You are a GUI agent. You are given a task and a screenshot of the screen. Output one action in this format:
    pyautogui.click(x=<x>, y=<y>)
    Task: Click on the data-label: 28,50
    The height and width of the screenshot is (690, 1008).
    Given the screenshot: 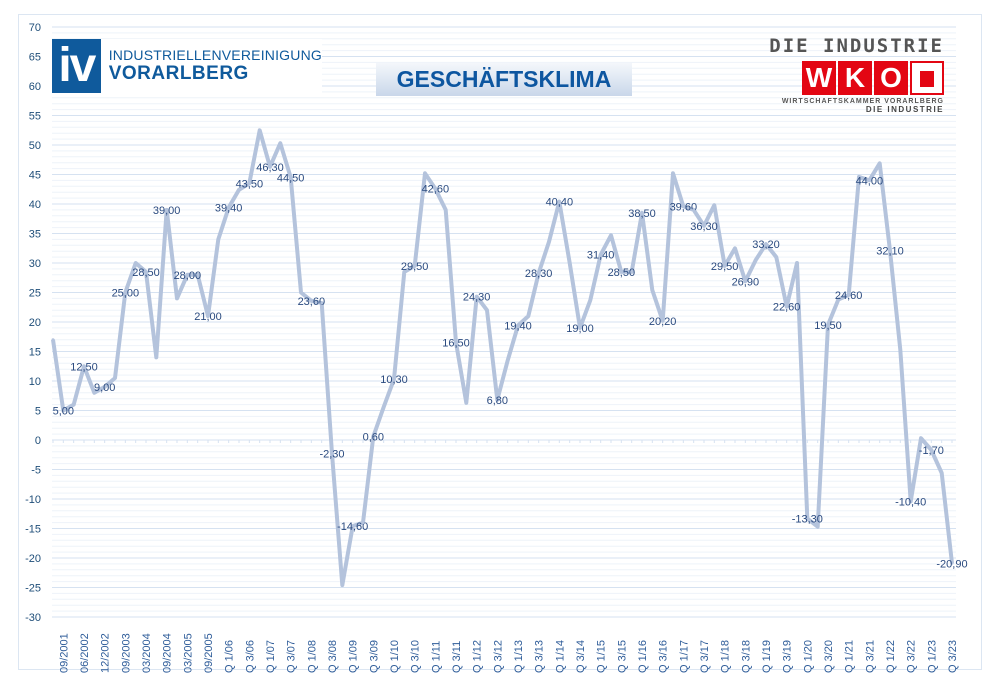 What is the action you would take?
    pyautogui.click(x=622, y=273)
    